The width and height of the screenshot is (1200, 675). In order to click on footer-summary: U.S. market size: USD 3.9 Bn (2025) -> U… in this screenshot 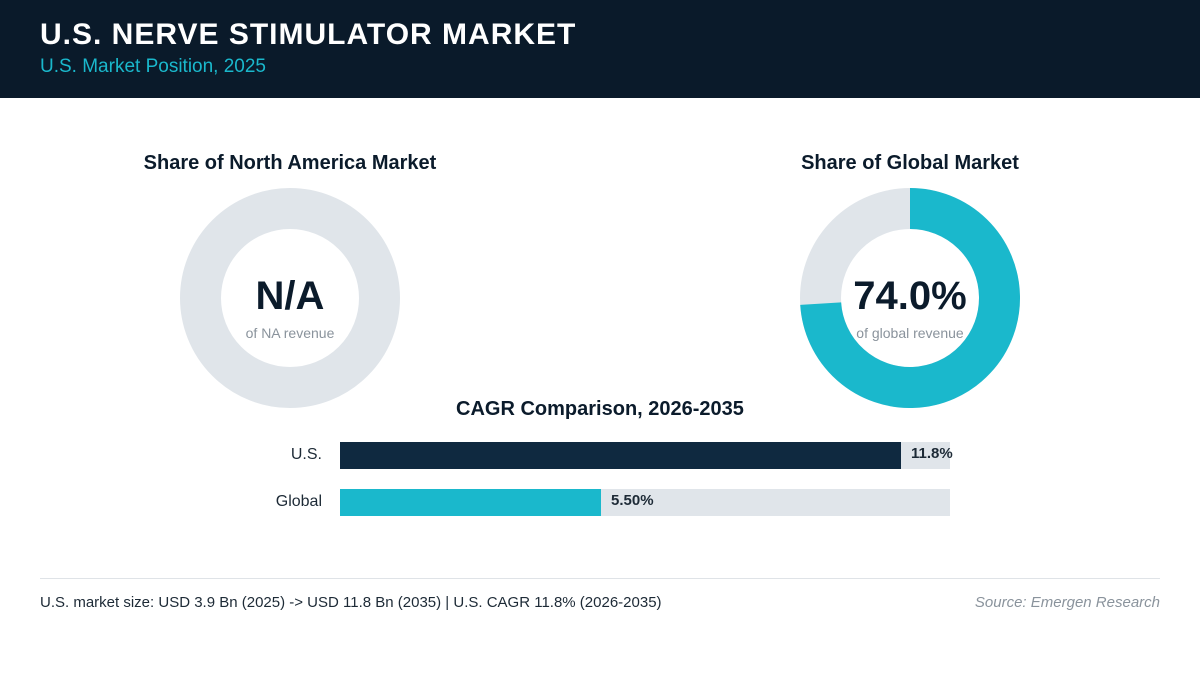, I will do `click(351, 602)`.